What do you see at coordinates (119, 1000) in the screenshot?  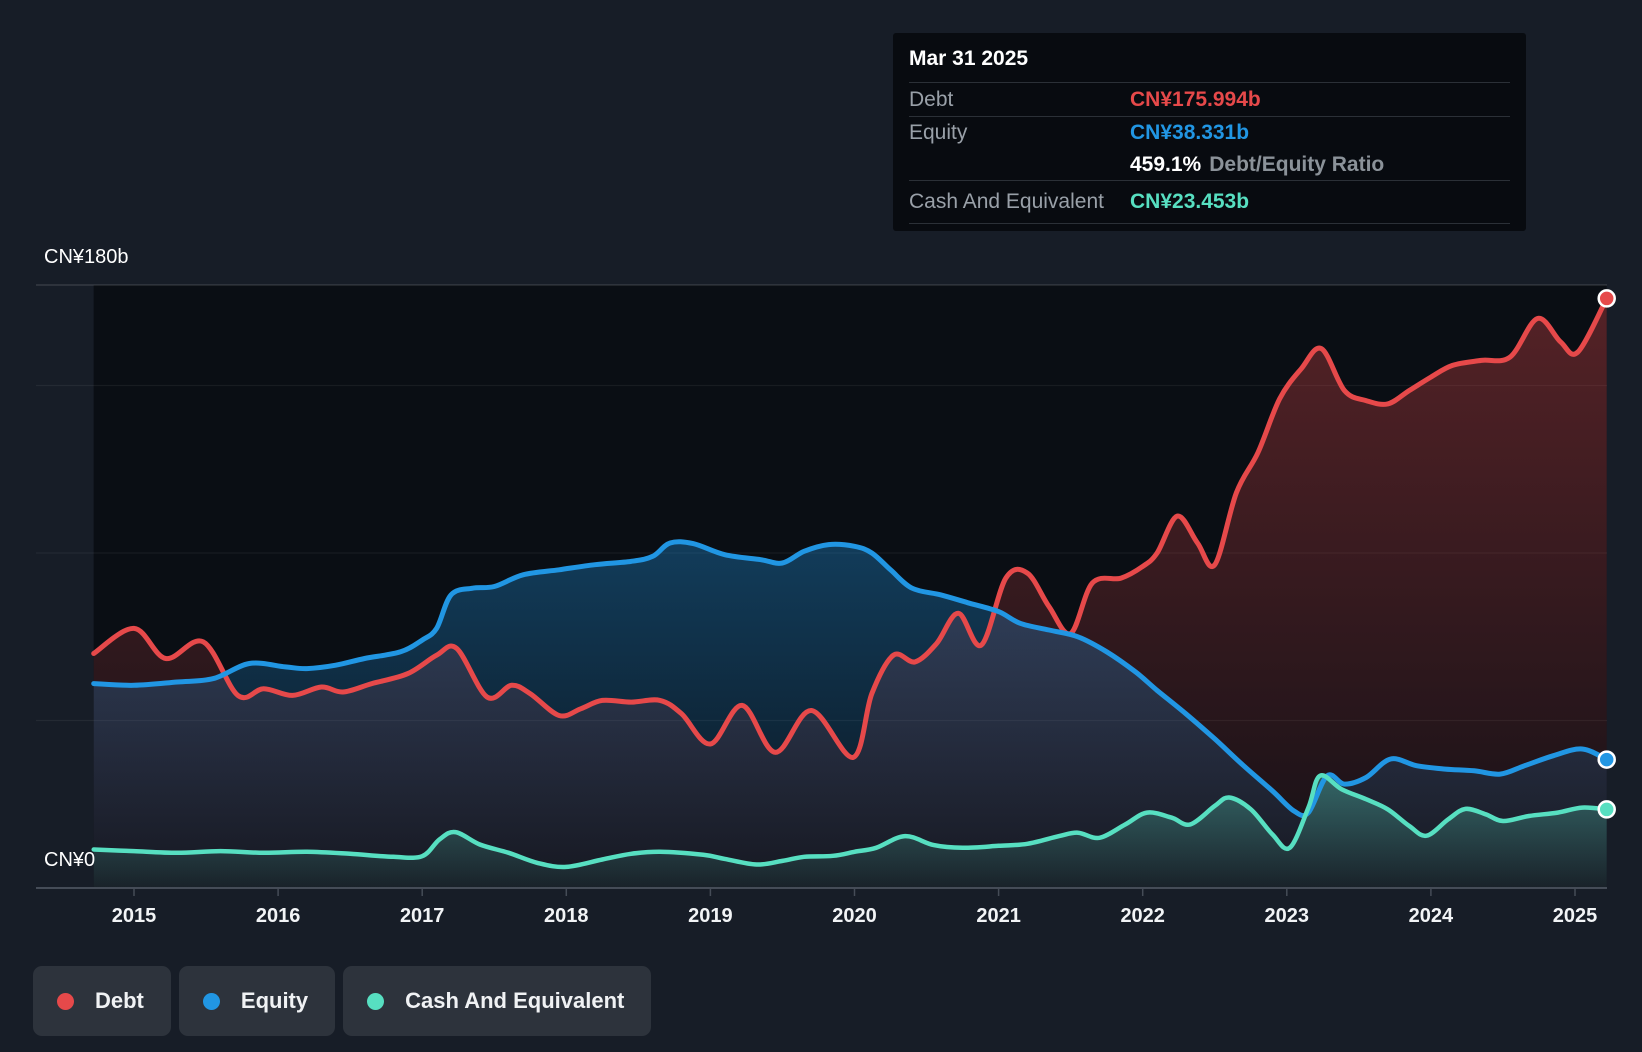 I see `legend-label-debt: Debt` at bounding box center [119, 1000].